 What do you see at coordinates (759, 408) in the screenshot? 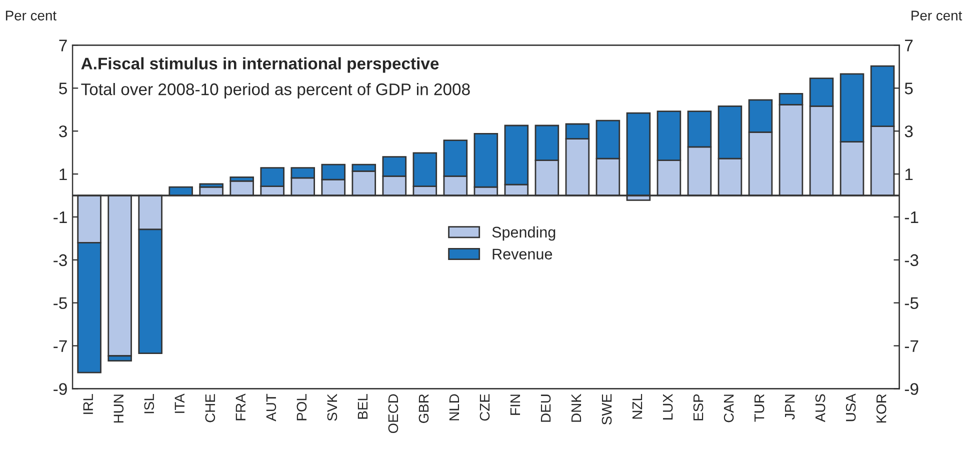
I see `x-tick-label: TUR` at bounding box center [759, 408].